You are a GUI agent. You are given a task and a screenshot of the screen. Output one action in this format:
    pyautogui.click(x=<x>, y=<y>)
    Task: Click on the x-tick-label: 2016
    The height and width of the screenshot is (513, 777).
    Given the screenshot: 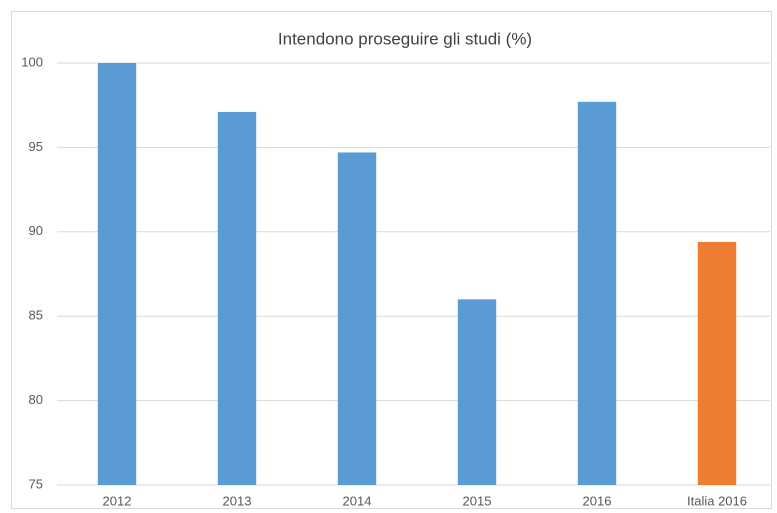 What is the action you would take?
    pyautogui.click(x=597, y=500)
    